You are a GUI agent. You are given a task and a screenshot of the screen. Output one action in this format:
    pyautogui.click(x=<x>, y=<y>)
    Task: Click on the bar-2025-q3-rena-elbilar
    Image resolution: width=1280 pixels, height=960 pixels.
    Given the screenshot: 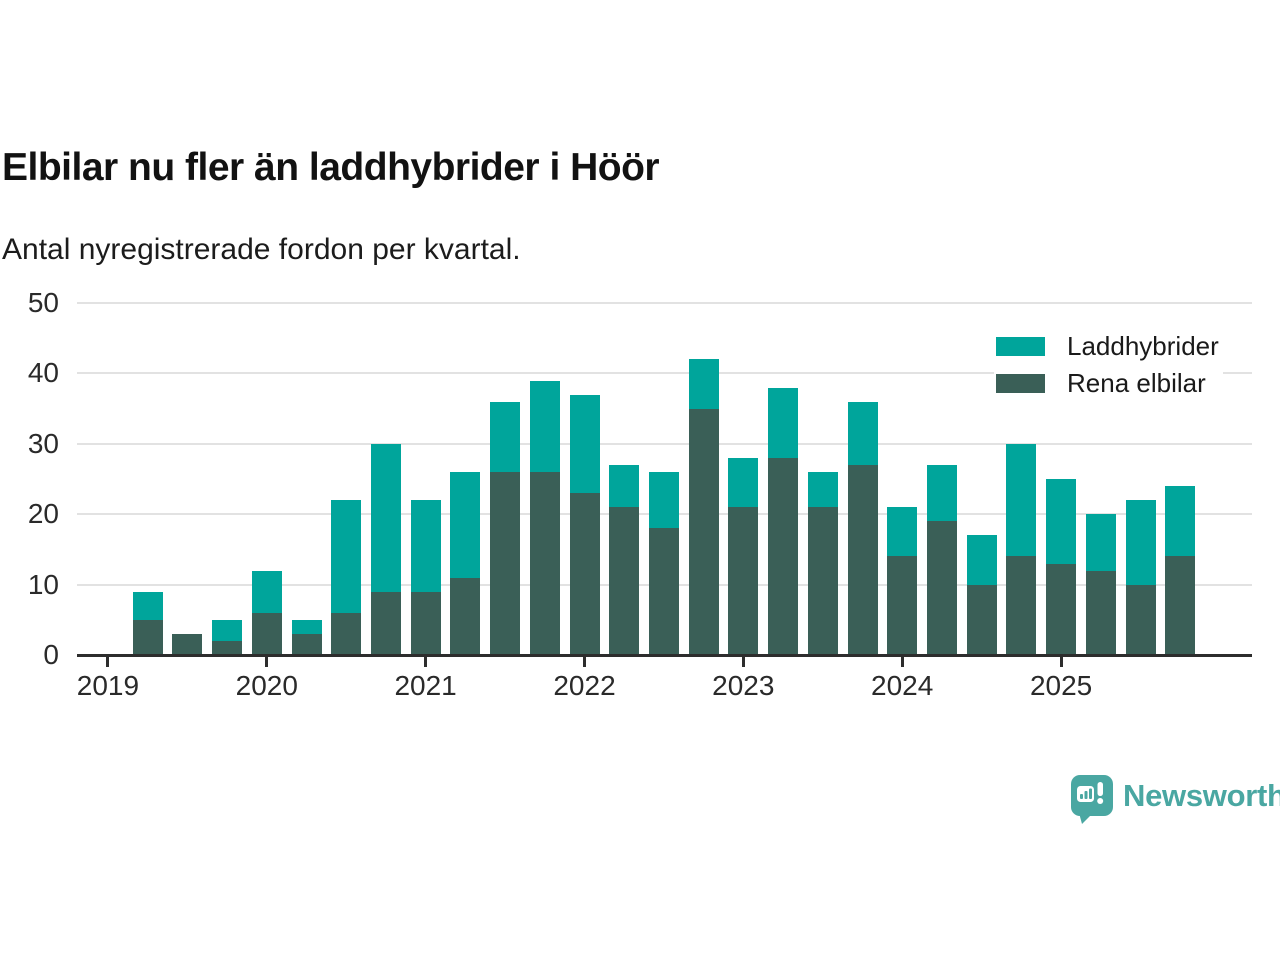 What is the action you would take?
    pyautogui.click(x=1140, y=619)
    